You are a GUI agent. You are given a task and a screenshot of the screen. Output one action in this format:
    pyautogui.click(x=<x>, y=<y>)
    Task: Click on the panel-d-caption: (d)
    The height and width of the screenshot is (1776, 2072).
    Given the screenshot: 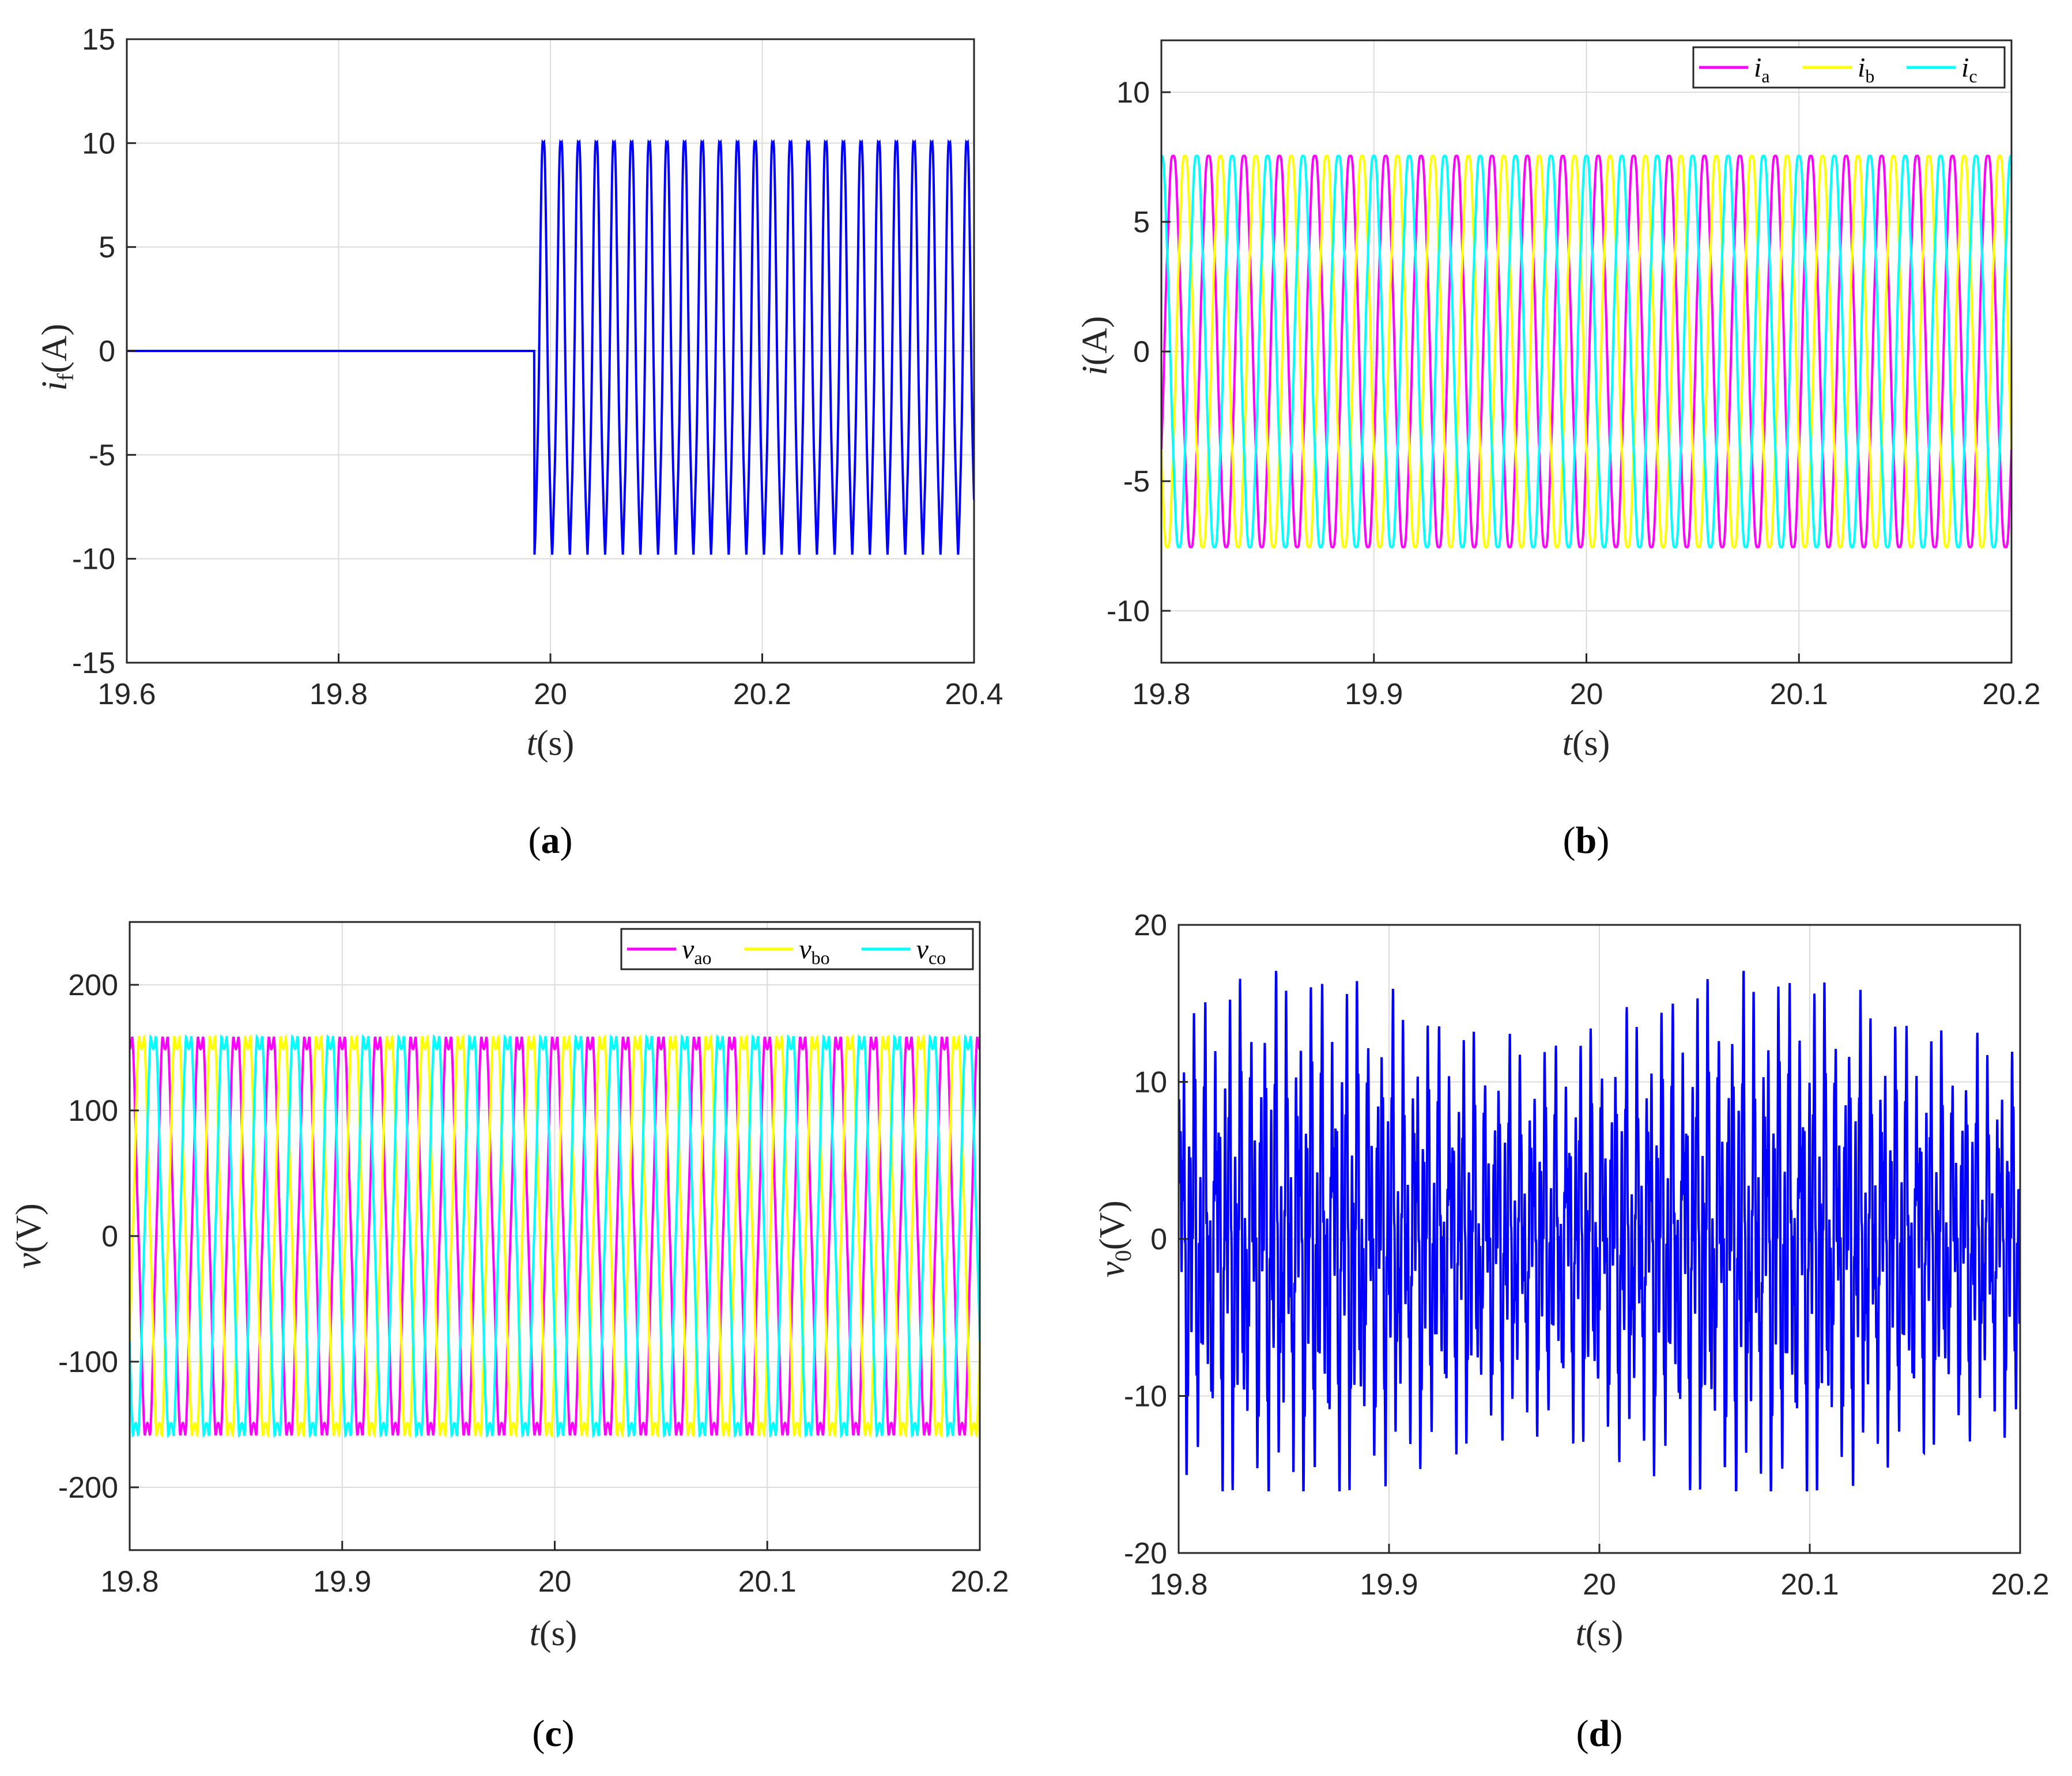 What is the action you would take?
    pyautogui.click(x=1599, y=1734)
    